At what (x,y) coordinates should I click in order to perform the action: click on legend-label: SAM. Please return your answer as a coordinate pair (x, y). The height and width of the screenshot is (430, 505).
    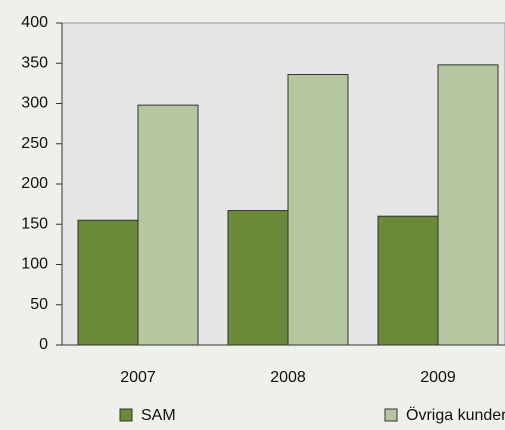
    Looking at the image, I should click on (158, 415).